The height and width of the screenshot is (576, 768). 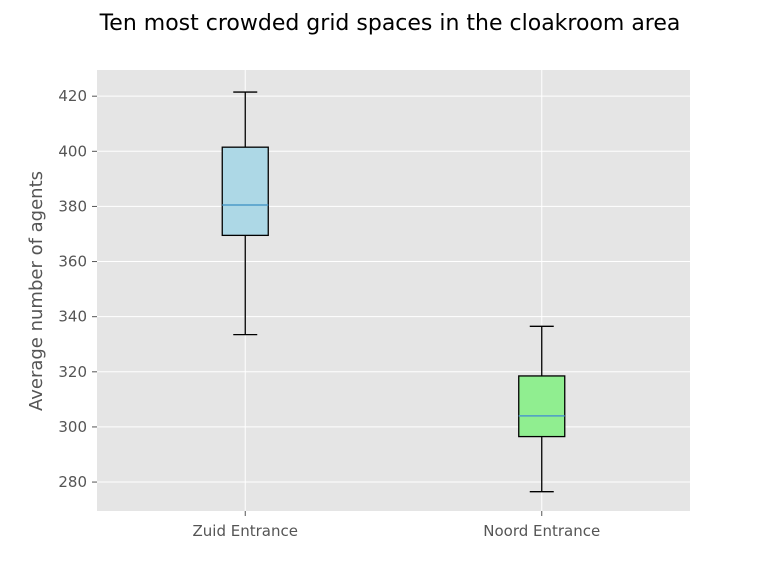 I want to click on y-axis-label: Average number of agents, so click(x=36, y=291).